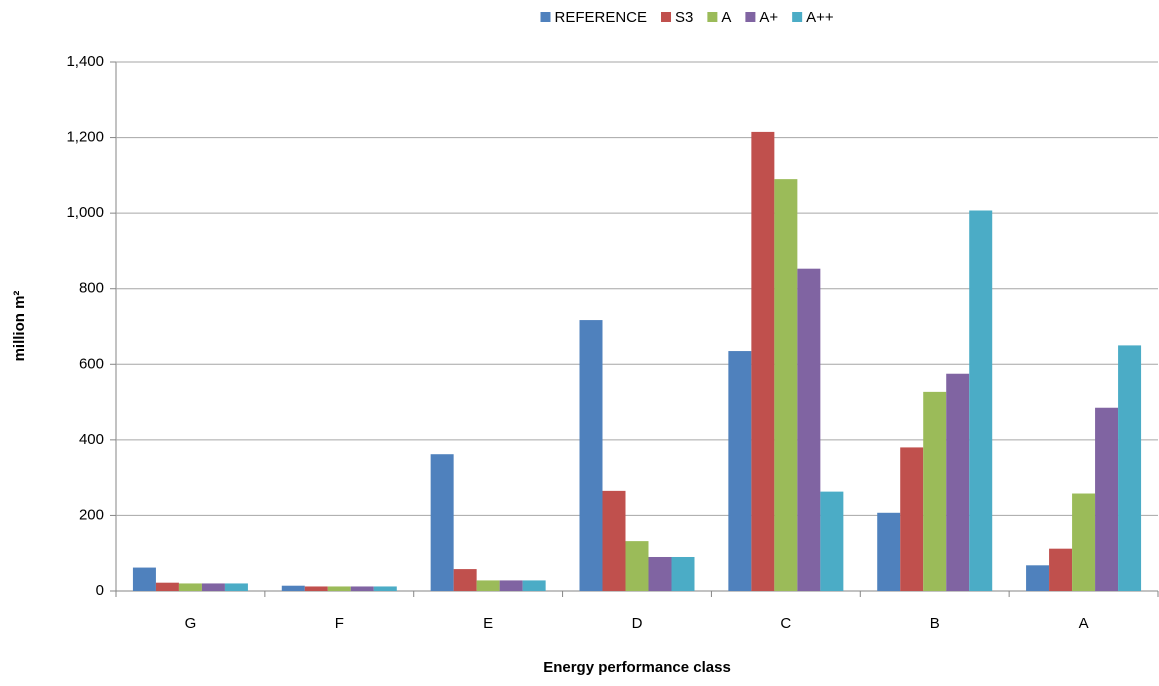  I want to click on y-tick-label: 0, so click(100, 590).